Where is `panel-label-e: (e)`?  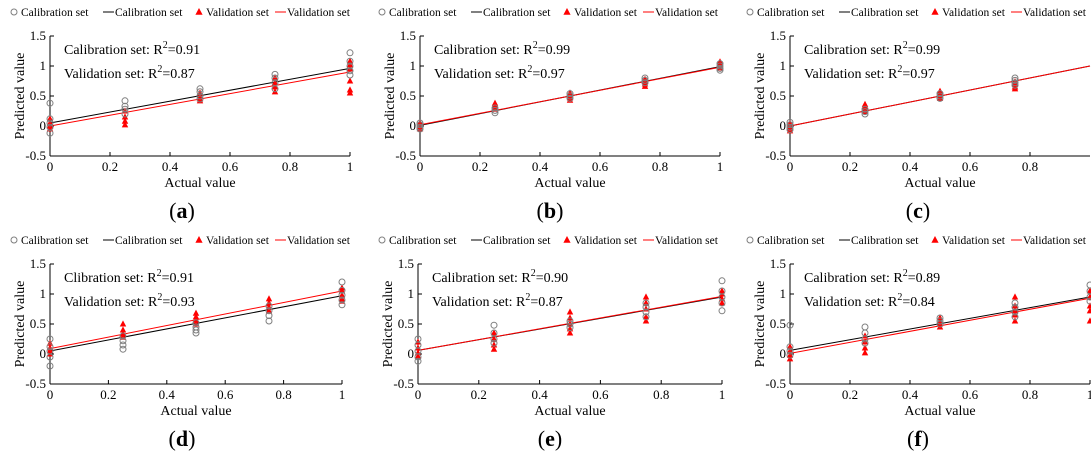
panel-label-e: (e) is located at coordinates (550, 438).